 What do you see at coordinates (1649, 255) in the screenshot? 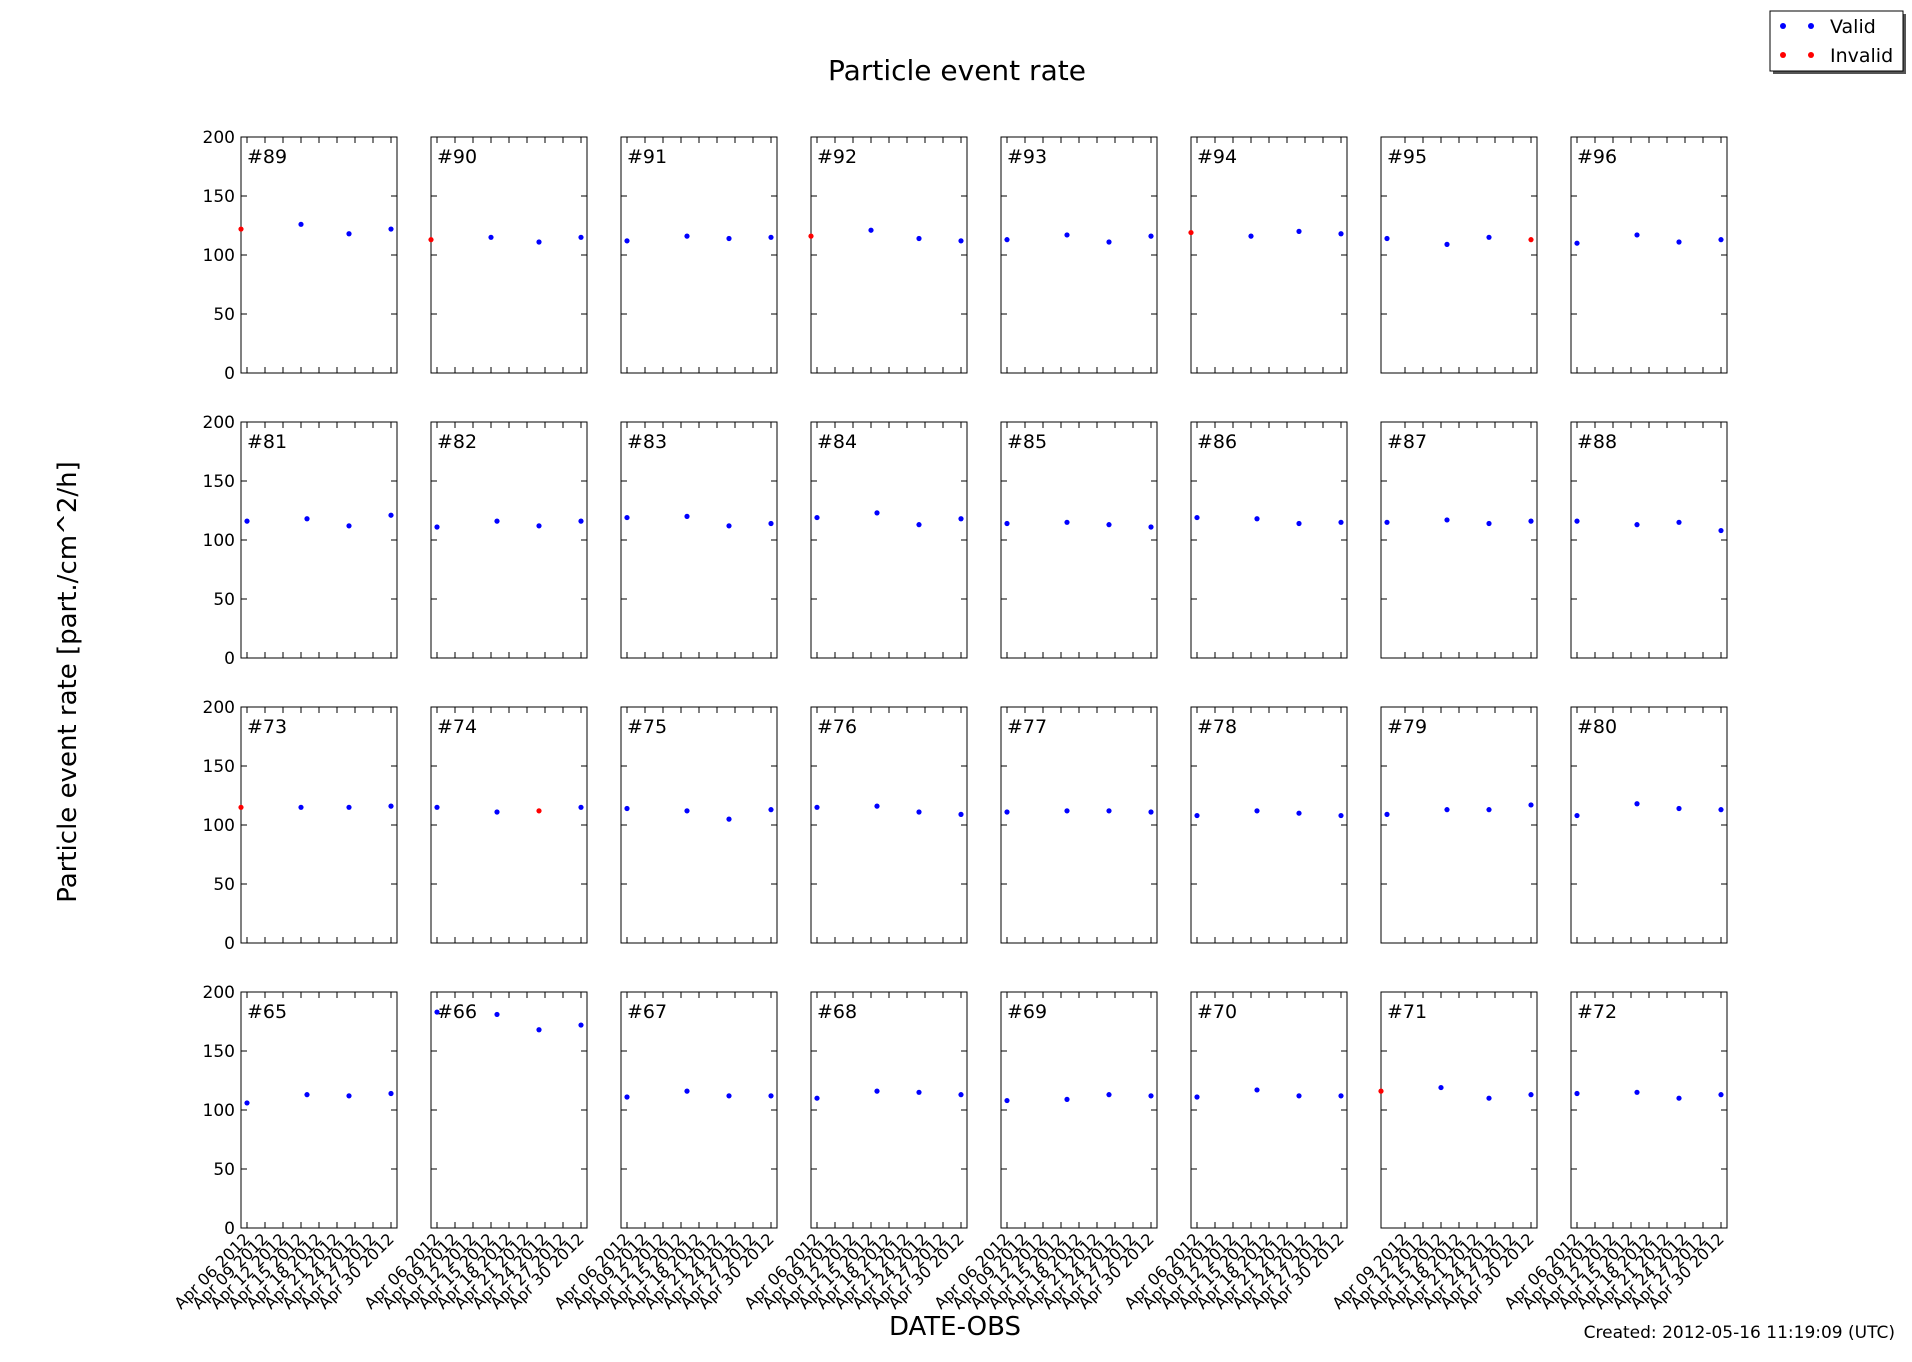
I see `panel-96: #96` at bounding box center [1649, 255].